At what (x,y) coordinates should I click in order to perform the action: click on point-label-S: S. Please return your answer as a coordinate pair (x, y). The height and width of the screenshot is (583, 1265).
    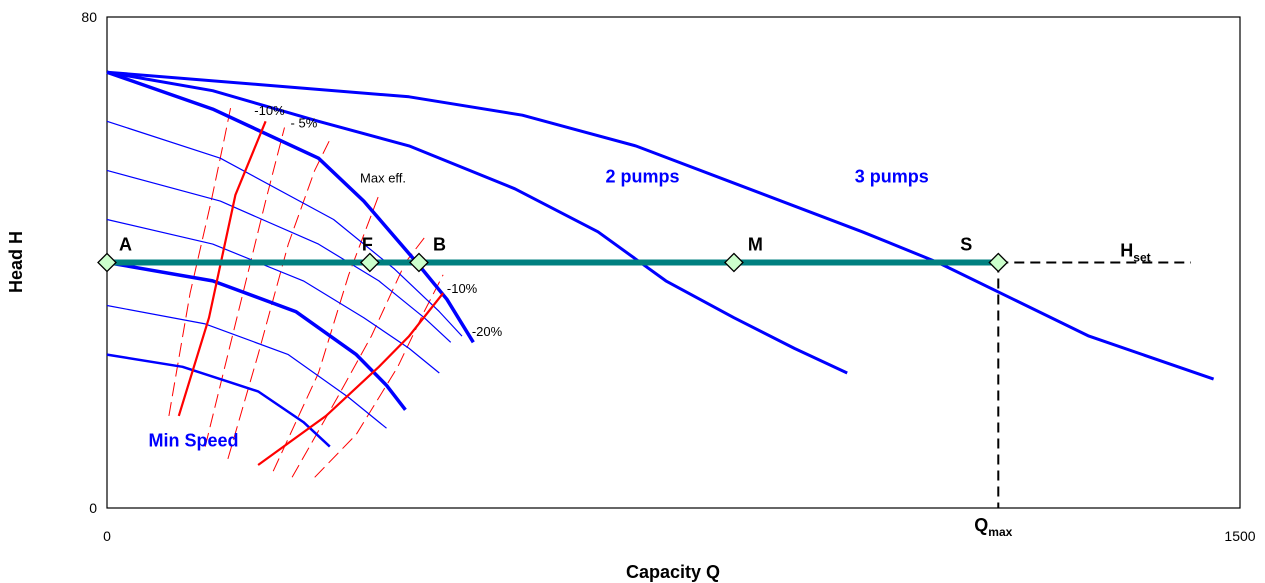
    Looking at the image, I should click on (966, 245).